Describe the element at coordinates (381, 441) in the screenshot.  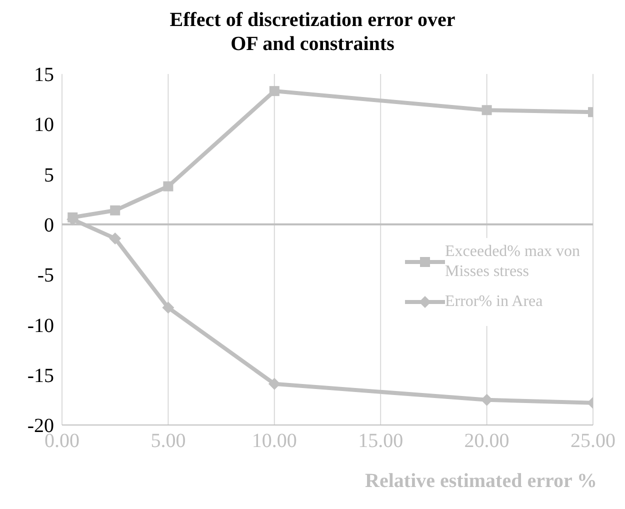
I see `x-tick-label: 15.00` at that location.